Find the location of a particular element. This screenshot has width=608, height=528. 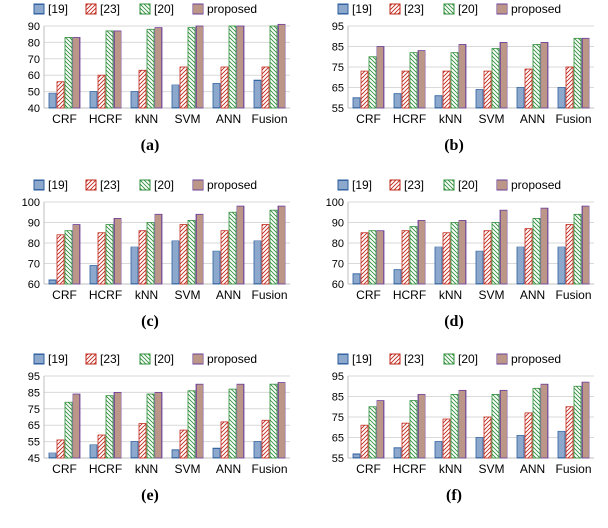

y-tick-label: 85 is located at coordinates (34, 393).